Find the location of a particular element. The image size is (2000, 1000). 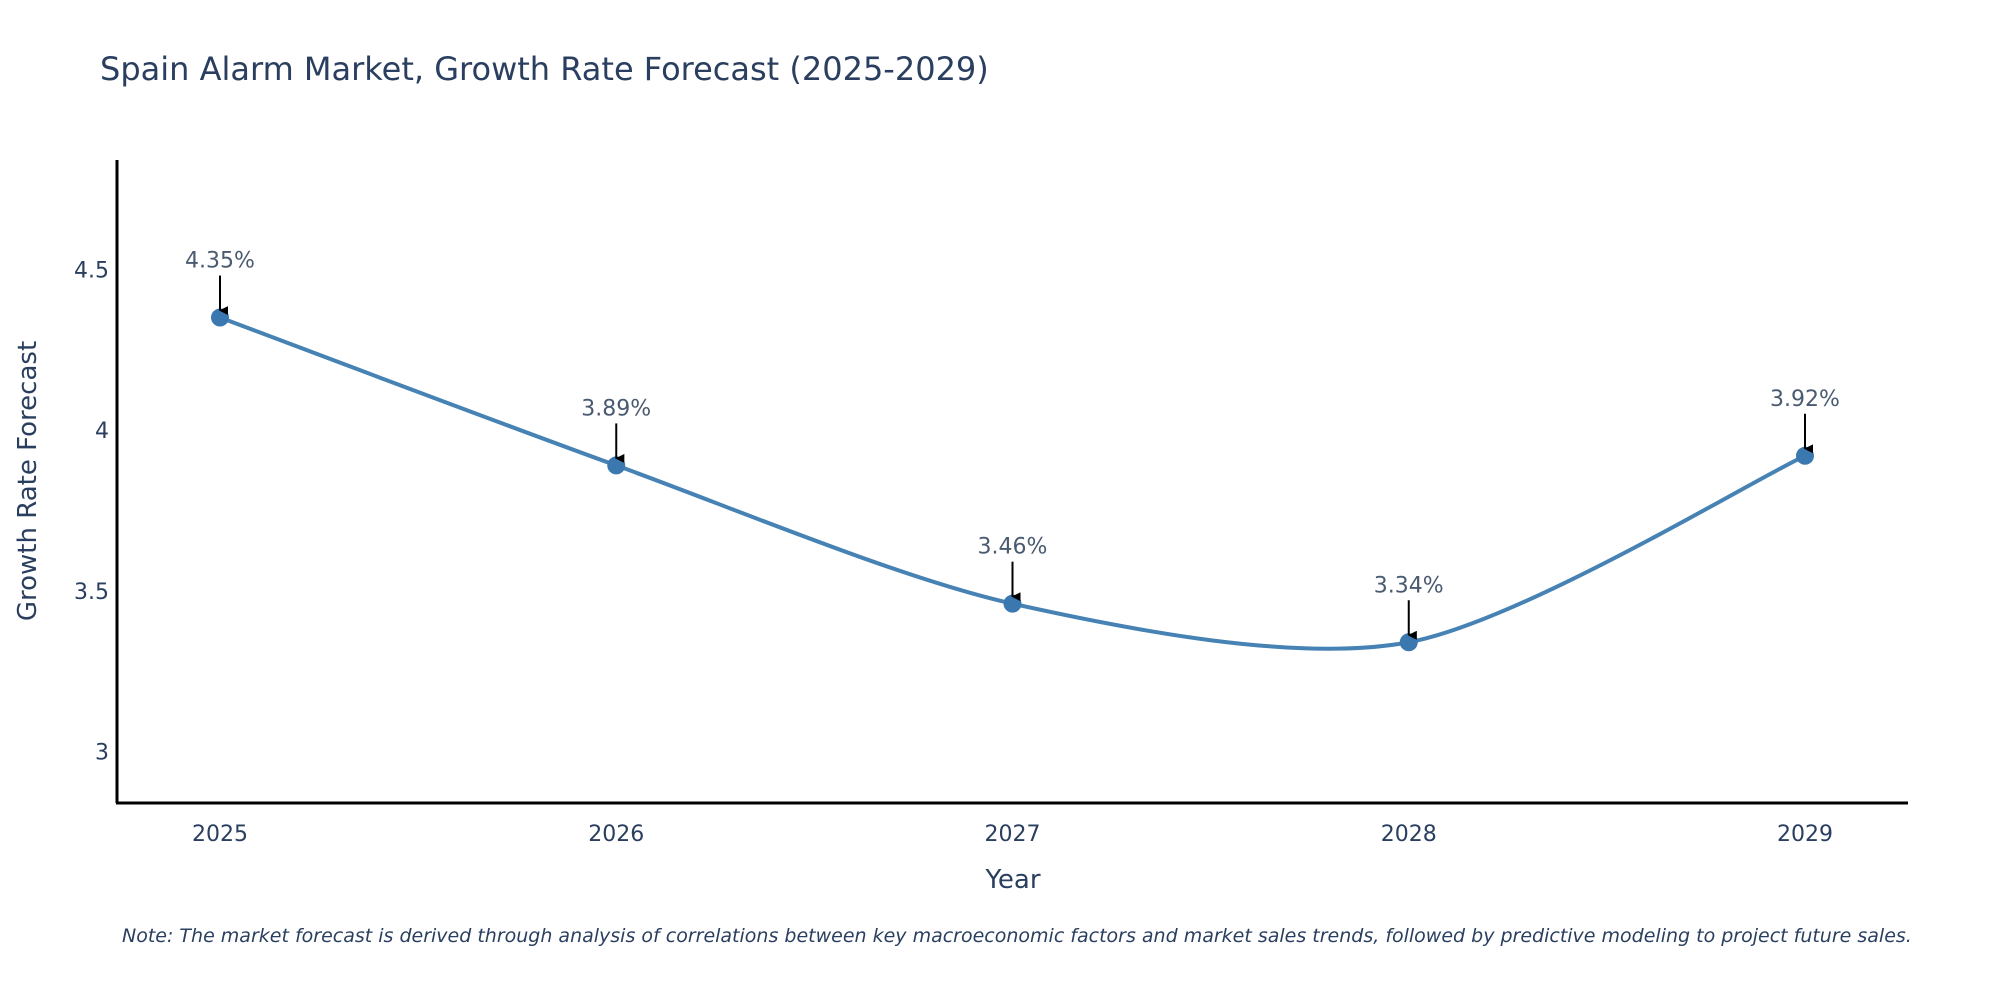

x-tick-labels: 2025 2026 2027 2028 2029 is located at coordinates (1012, 834).